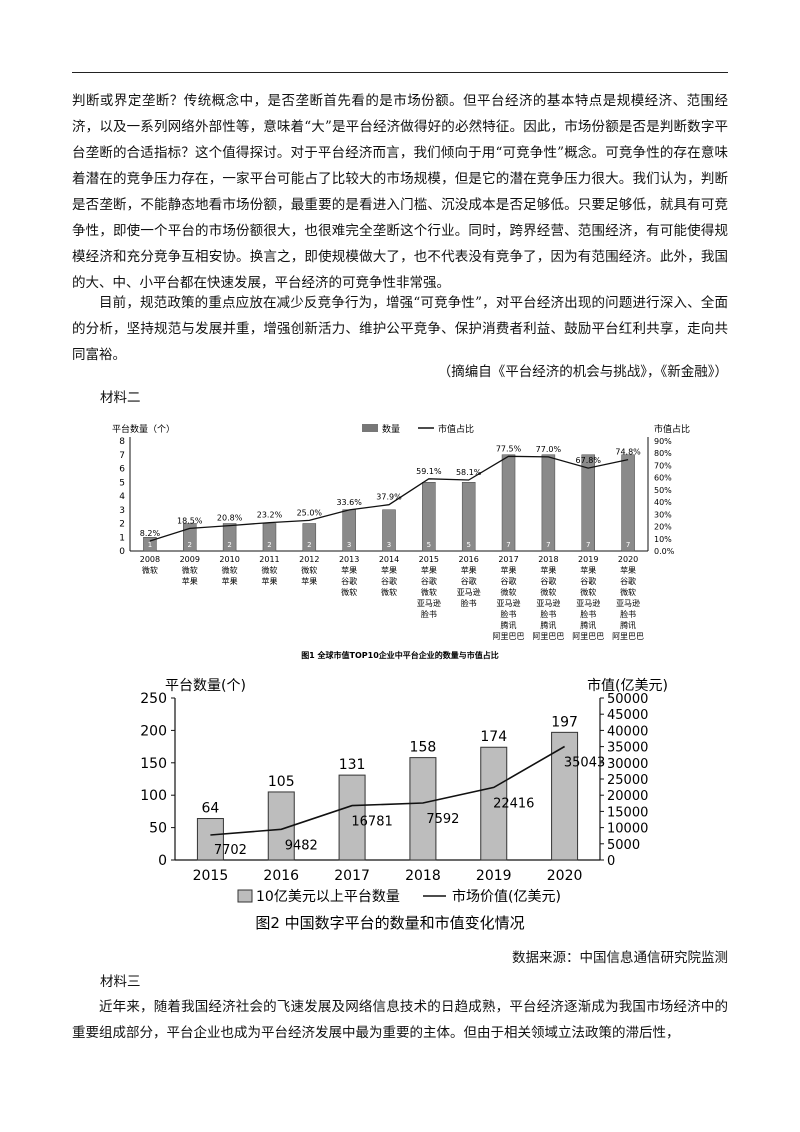 This screenshot has height=1132, width=800. Describe the element at coordinates (281, 782) in the screenshot. I see `chart-2-bar-value-label: 105` at that location.